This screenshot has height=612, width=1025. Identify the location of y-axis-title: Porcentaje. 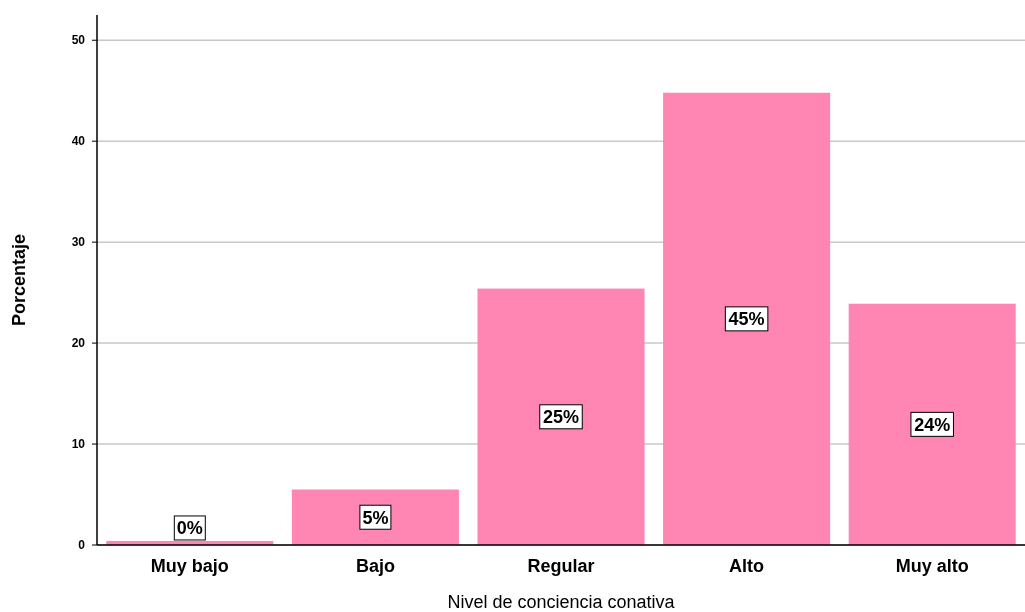
(19, 280).